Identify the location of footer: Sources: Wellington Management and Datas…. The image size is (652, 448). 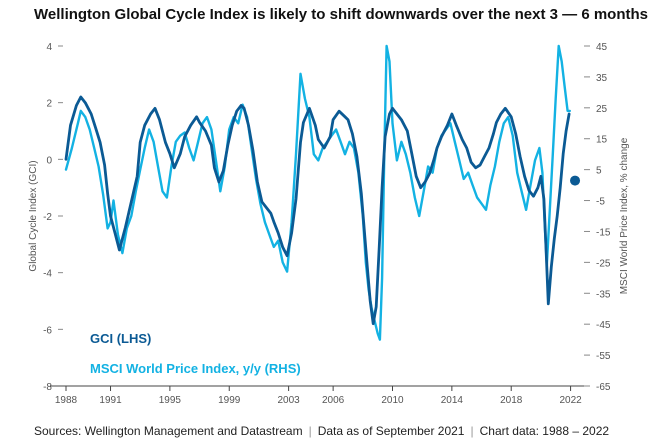
(321, 431).